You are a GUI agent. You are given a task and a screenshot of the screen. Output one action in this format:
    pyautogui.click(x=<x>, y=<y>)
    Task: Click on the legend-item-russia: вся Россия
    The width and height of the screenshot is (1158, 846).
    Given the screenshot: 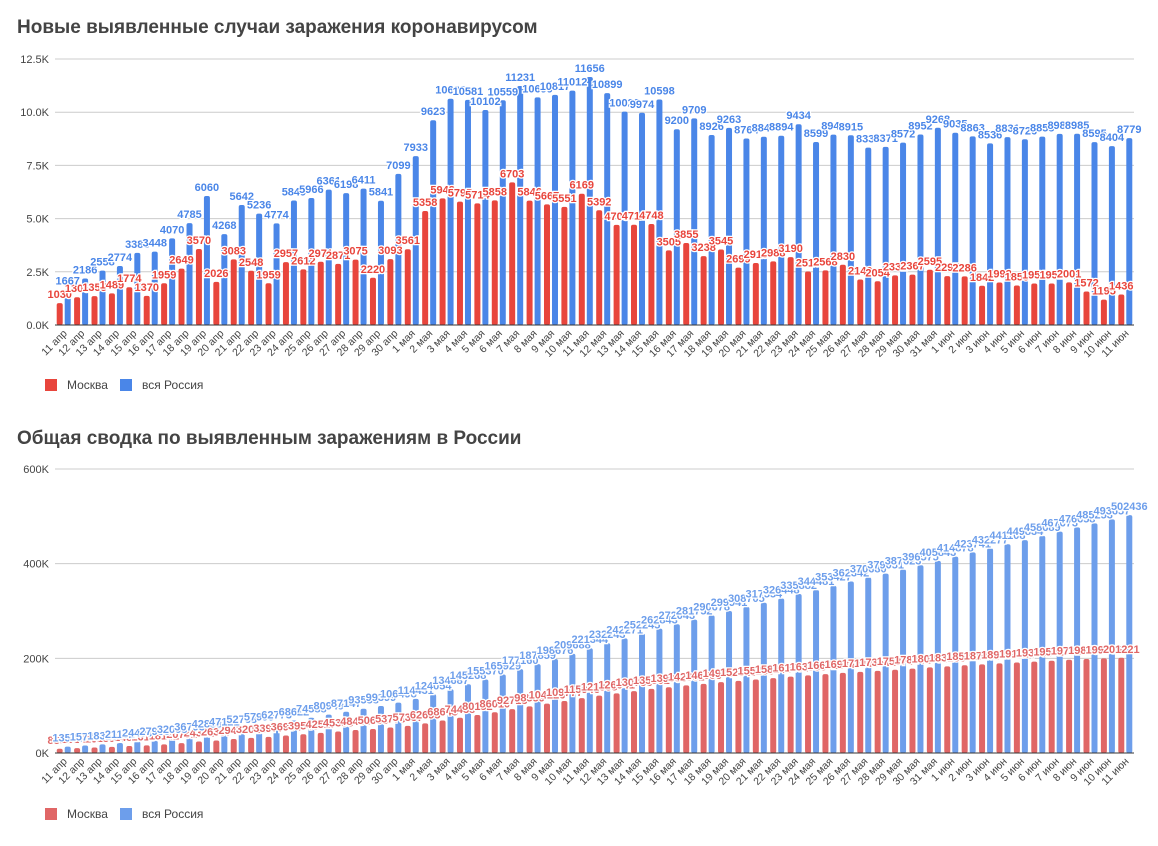 What is the action you would take?
    pyautogui.click(x=161, y=385)
    